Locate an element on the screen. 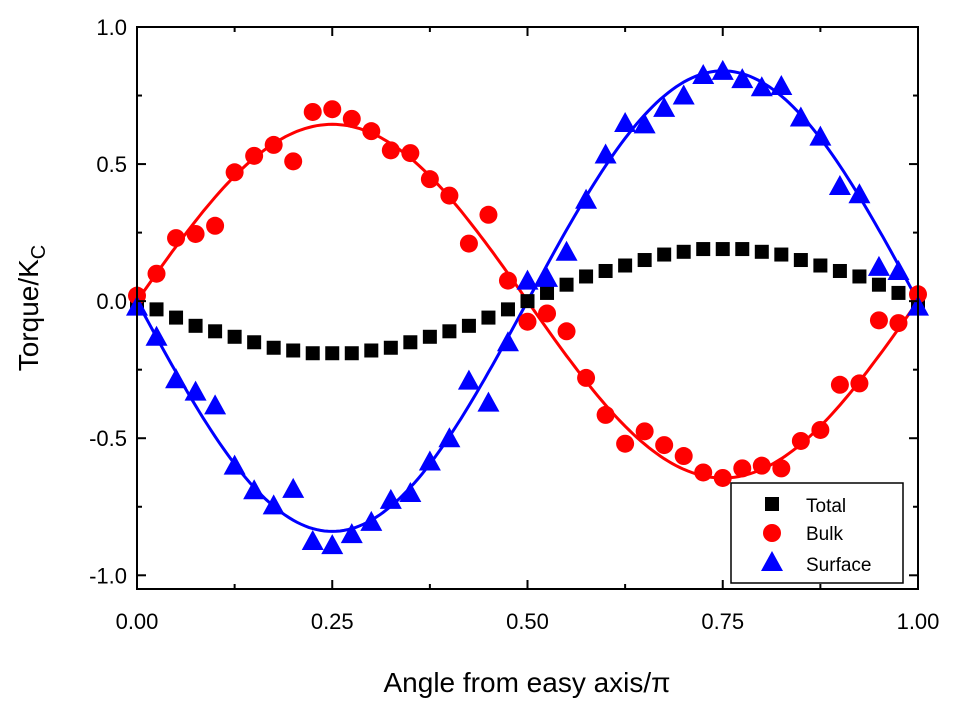 Image resolution: width=960 pixels, height=706 pixels. y-axis-title: Torque/KC is located at coordinates (31, 308).